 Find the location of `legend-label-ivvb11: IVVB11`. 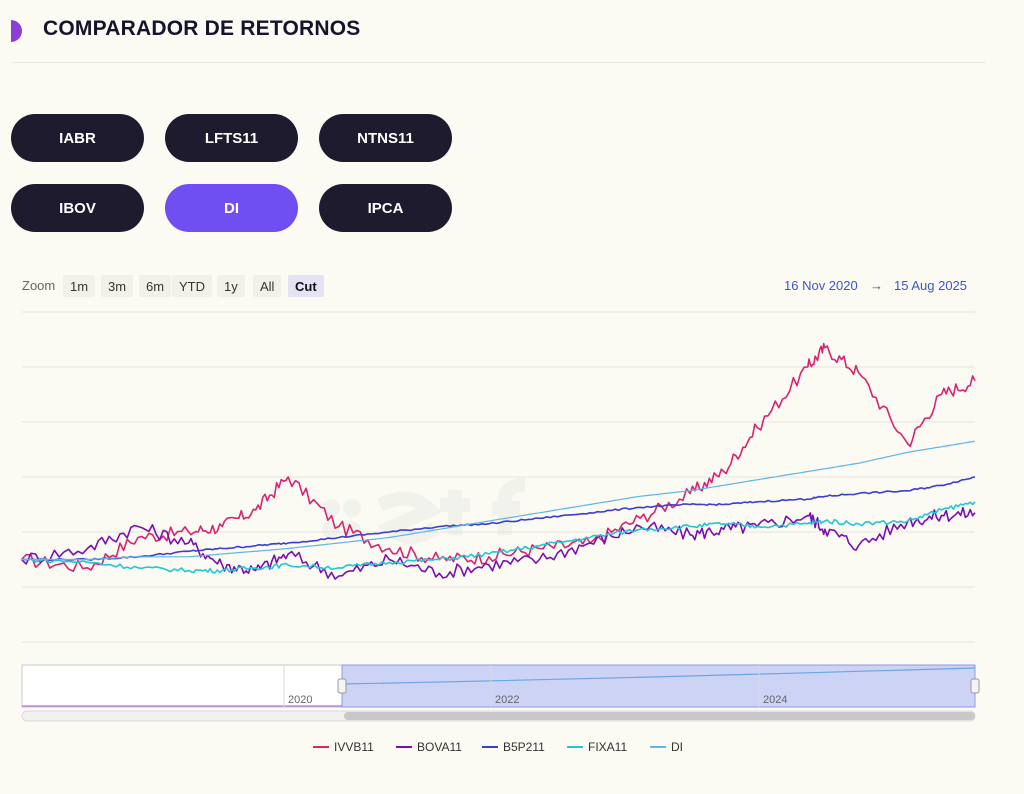

legend-label-ivvb11: IVVB11 is located at coordinates (354, 747).